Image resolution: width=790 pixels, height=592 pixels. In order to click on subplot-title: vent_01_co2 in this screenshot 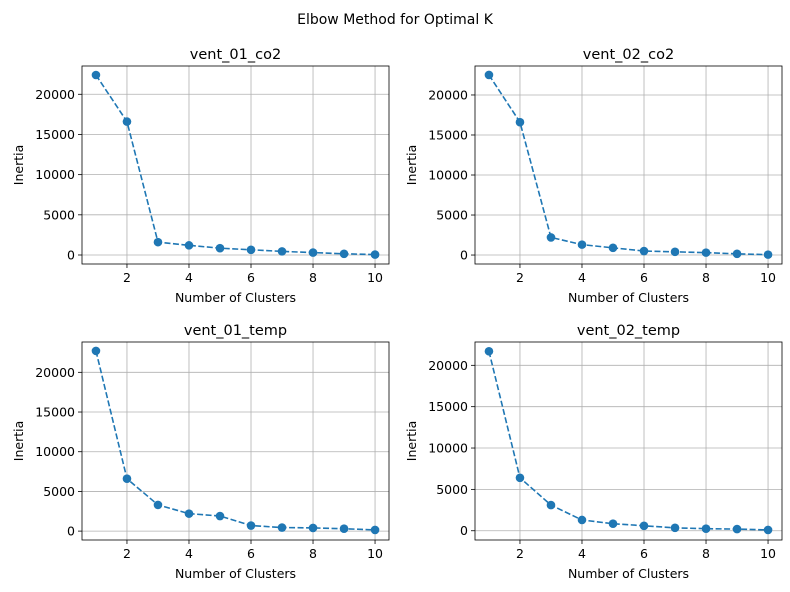, I will do `click(235, 55)`.